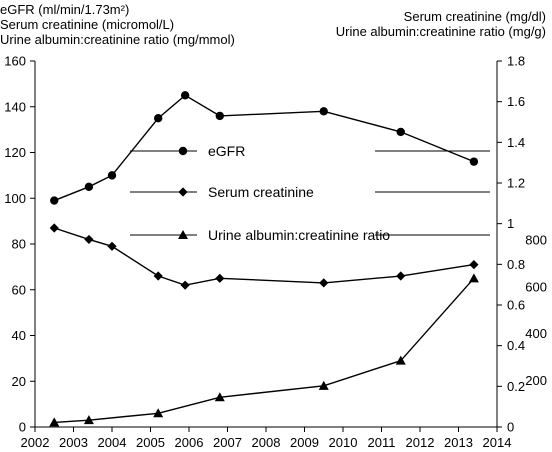 The height and width of the screenshot is (452, 552). Describe the element at coordinates (150, 442) in the screenshot. I see `x-tick-label: 2005` at that location.